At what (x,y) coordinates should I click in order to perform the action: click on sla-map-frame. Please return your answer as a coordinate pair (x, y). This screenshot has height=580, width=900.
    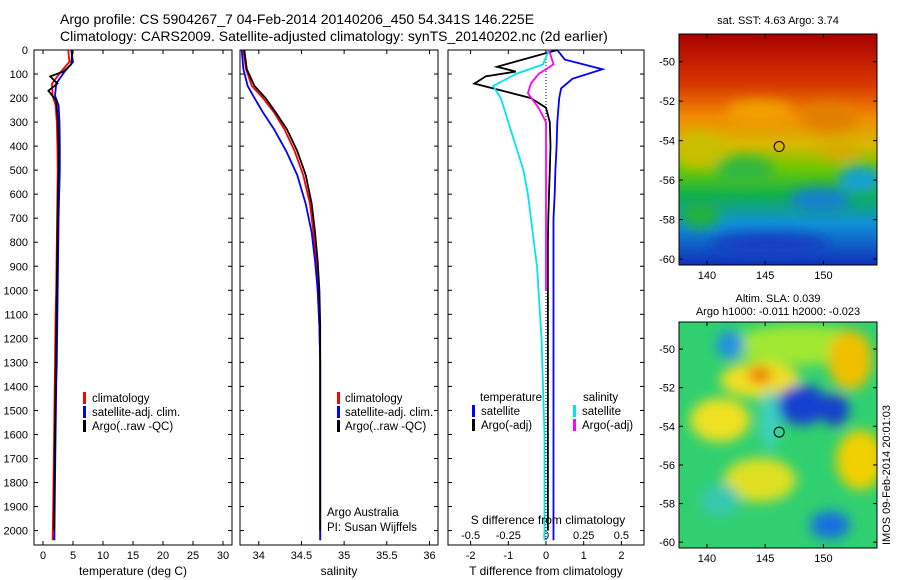
    Looking at the image, I should click on (778, 435).